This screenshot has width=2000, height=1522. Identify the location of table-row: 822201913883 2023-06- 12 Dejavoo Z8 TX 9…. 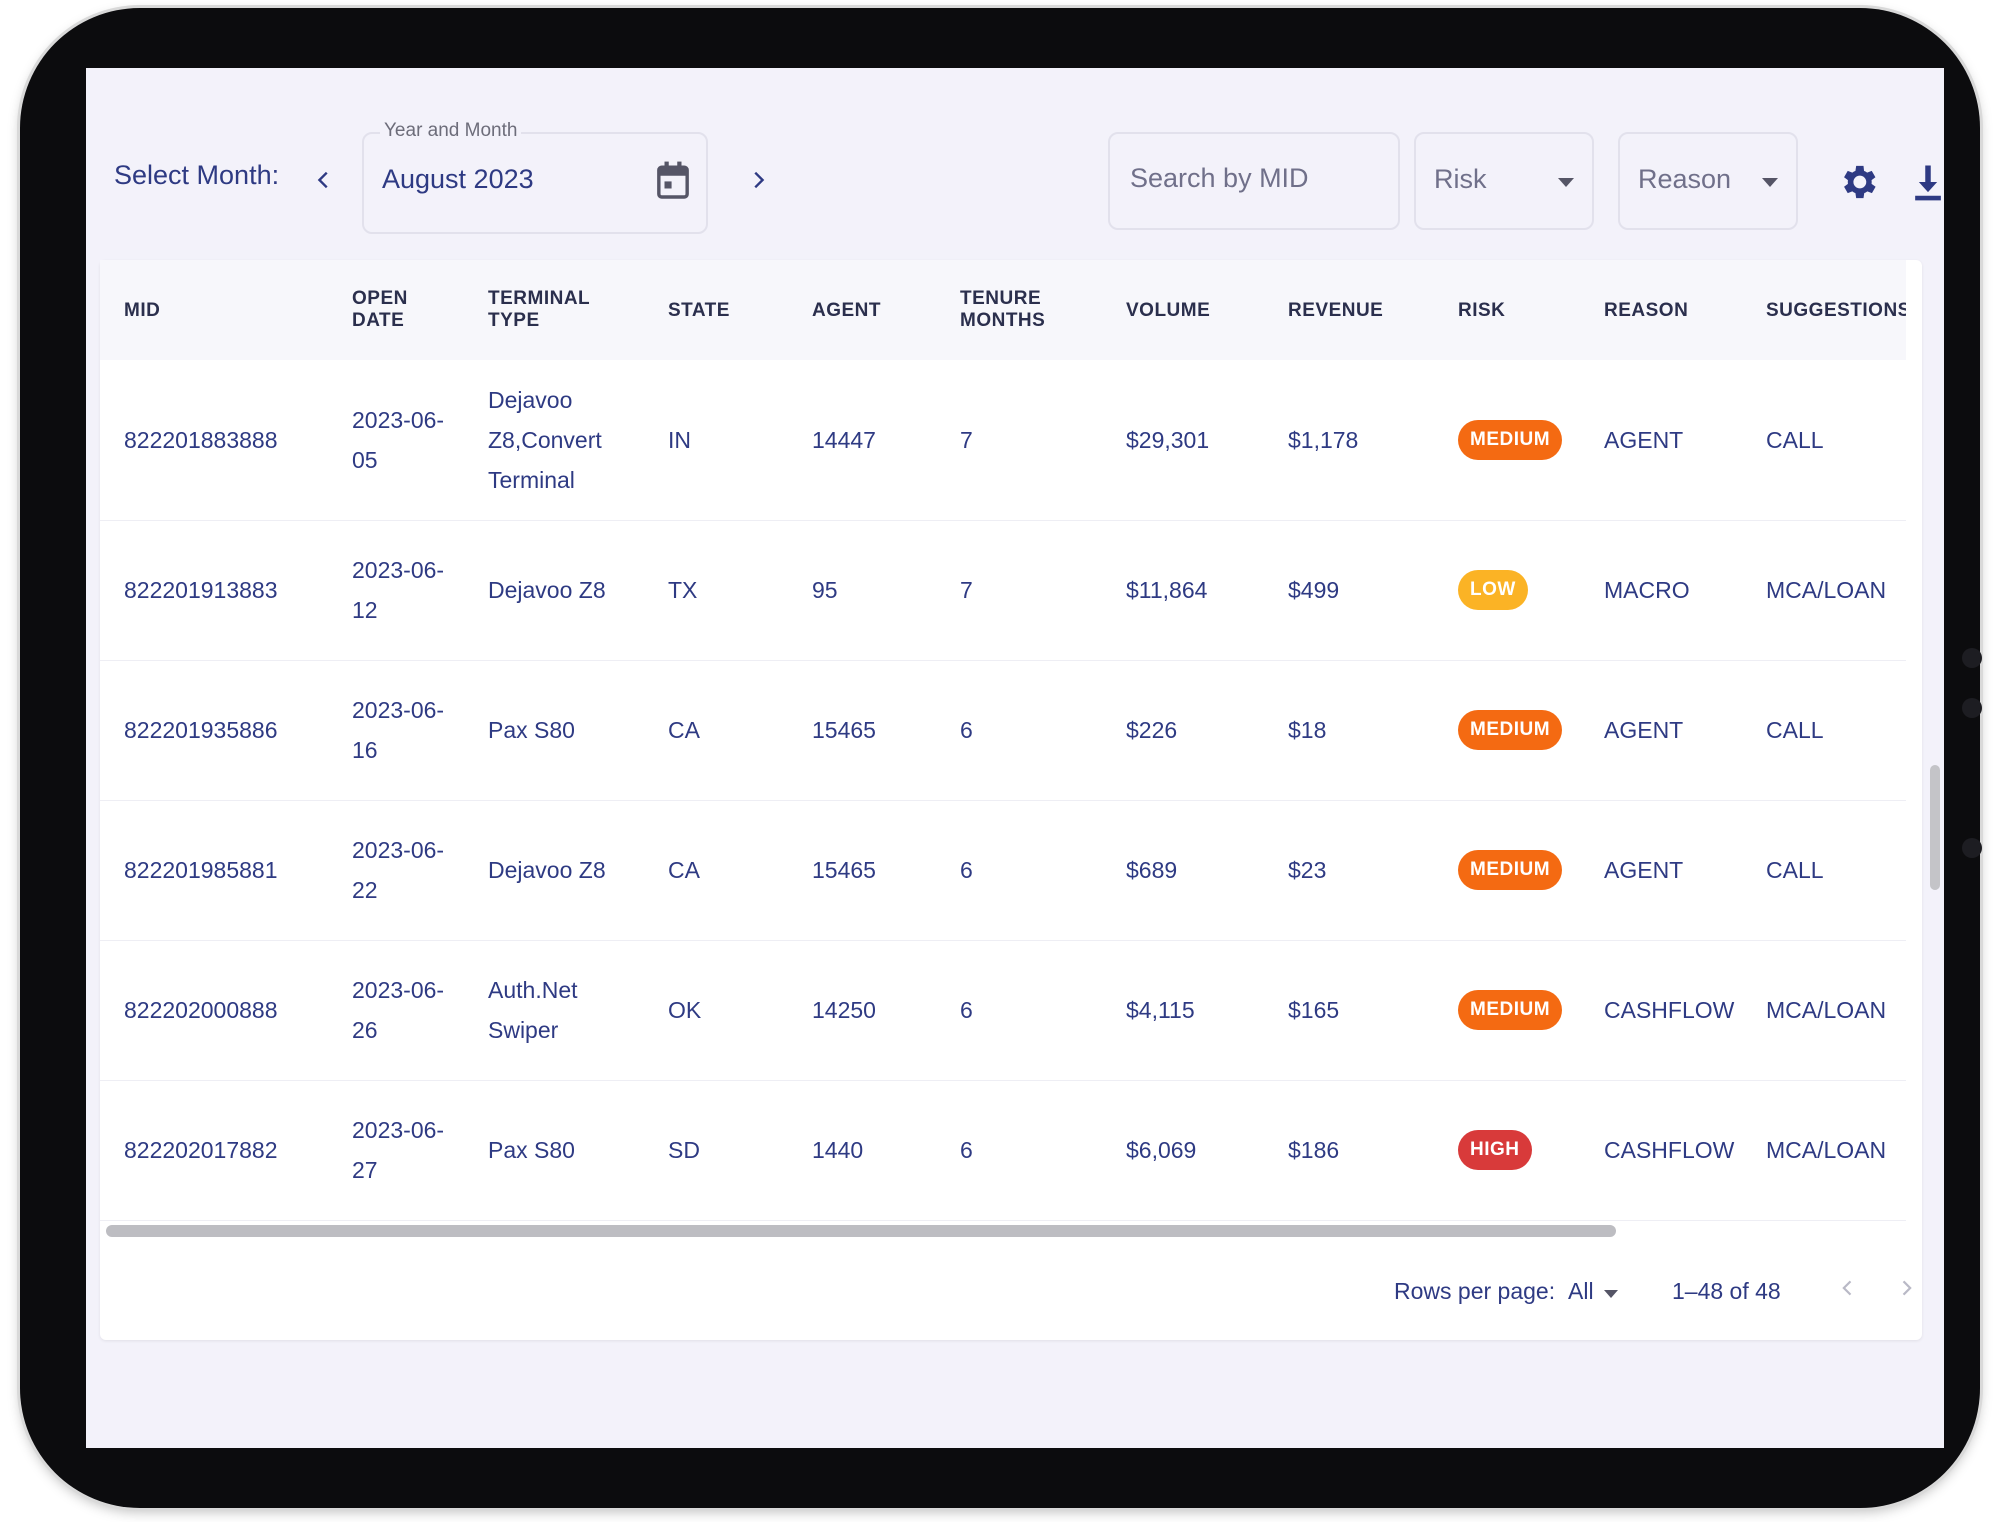
(1003, 590).